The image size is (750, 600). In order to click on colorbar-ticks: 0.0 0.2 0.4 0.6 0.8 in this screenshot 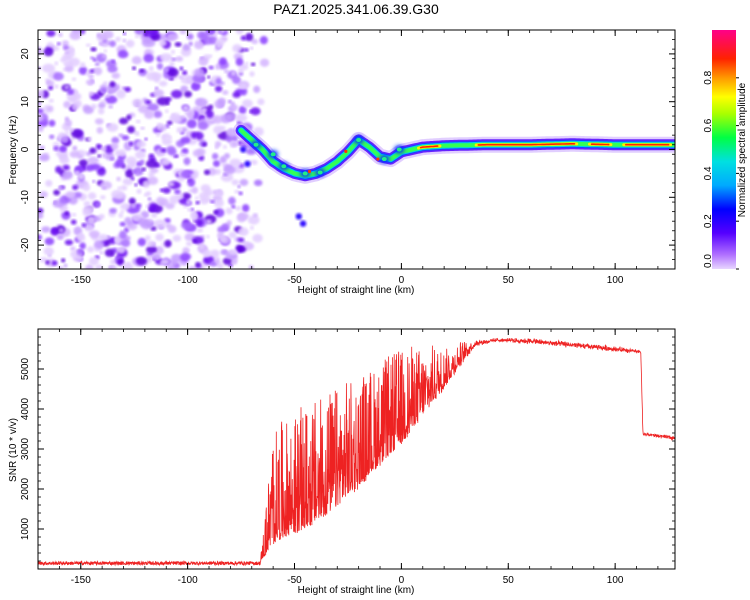, I will do `click(721, 170)`.